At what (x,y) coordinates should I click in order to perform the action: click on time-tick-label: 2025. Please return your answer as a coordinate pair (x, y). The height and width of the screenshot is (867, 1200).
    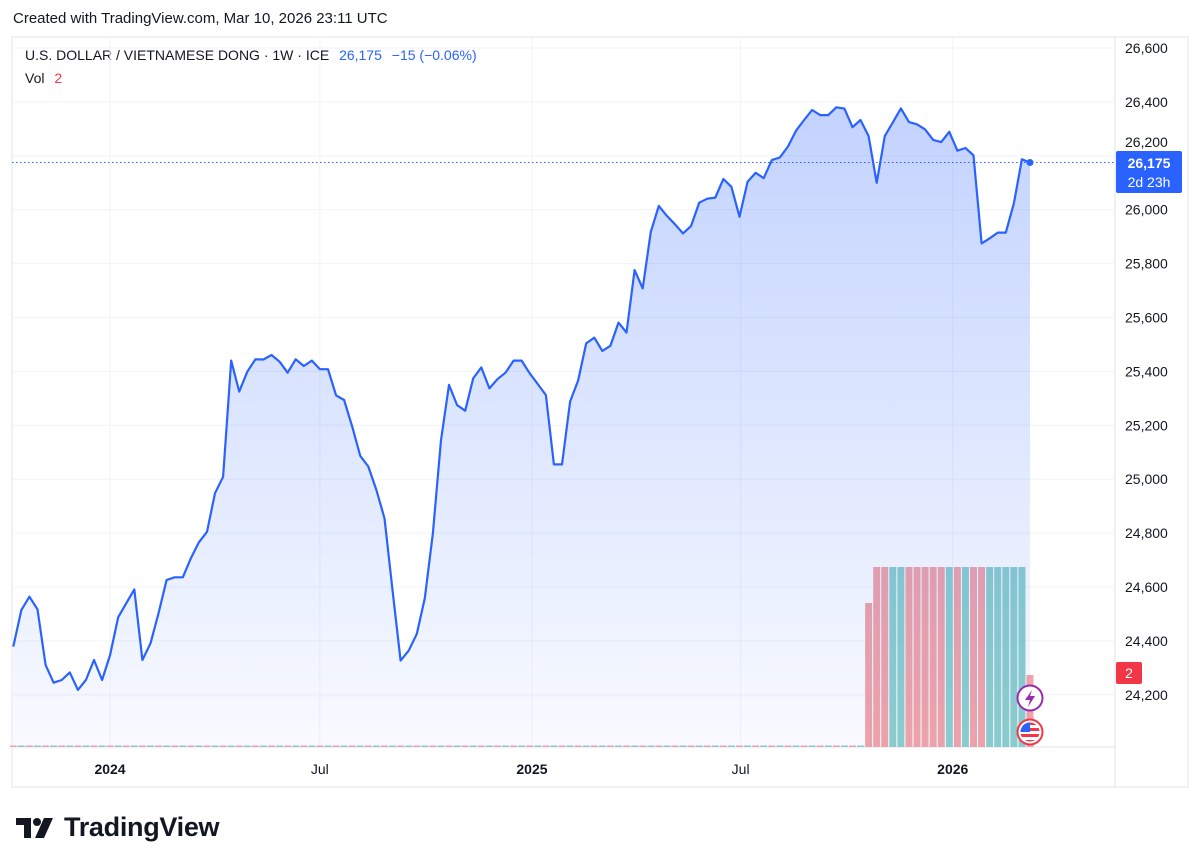
    Looking at the image, I should click on (531, 769).